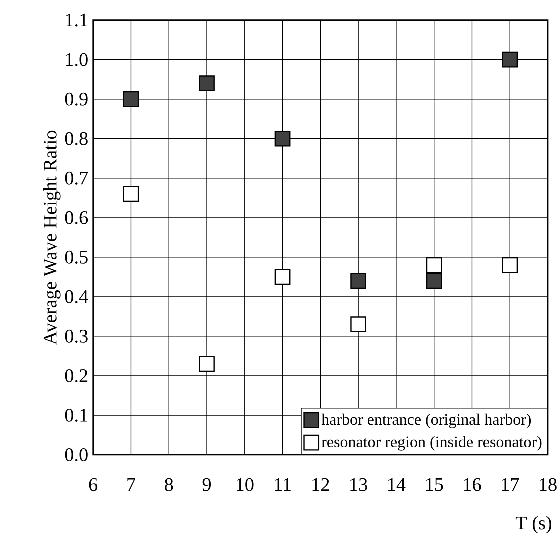 This screenshot has width=560, height=553. I want to click on y-tick-label: 0.1, so click(76, 415).